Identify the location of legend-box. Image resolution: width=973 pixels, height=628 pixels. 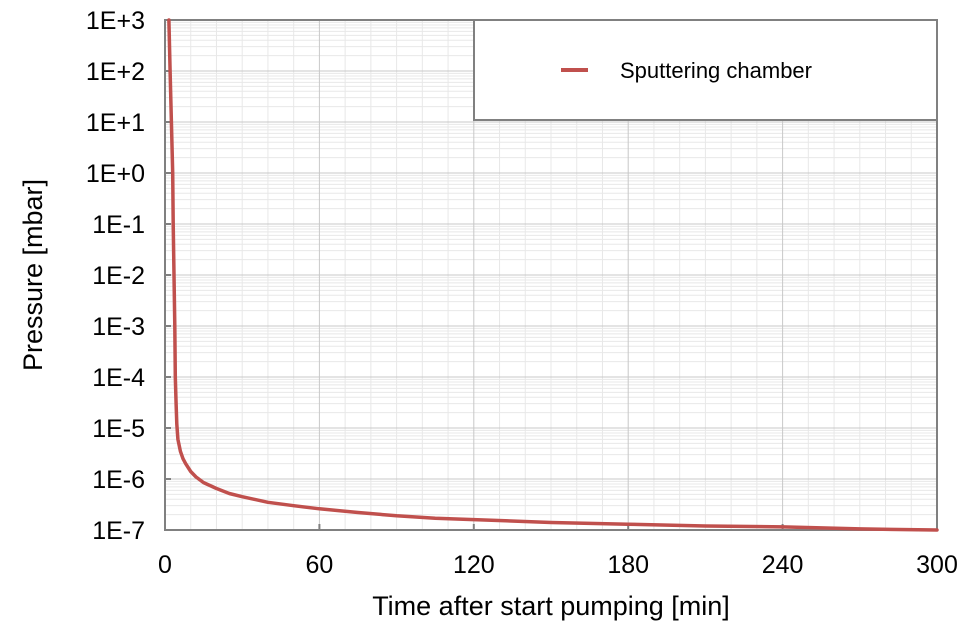
(705, 70).